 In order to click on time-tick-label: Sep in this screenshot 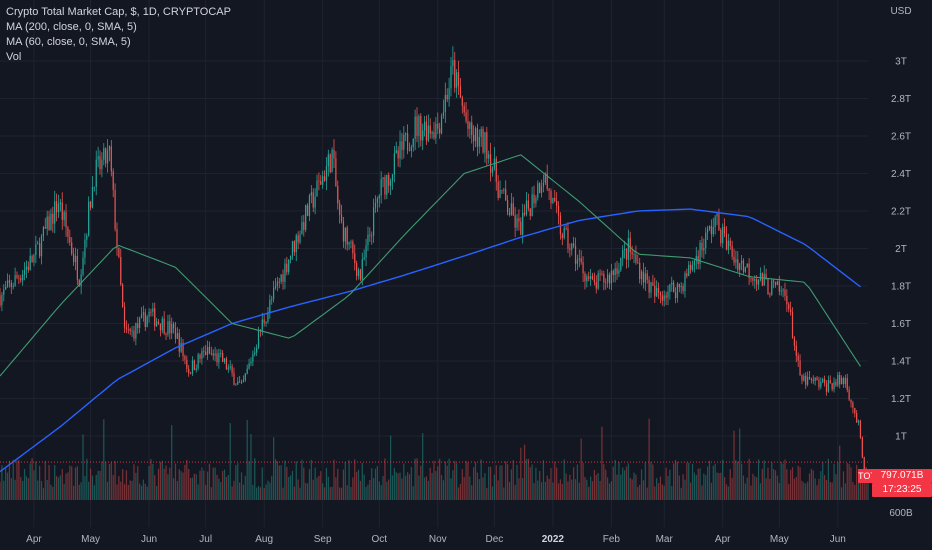, I will do `click(323, 539)`.